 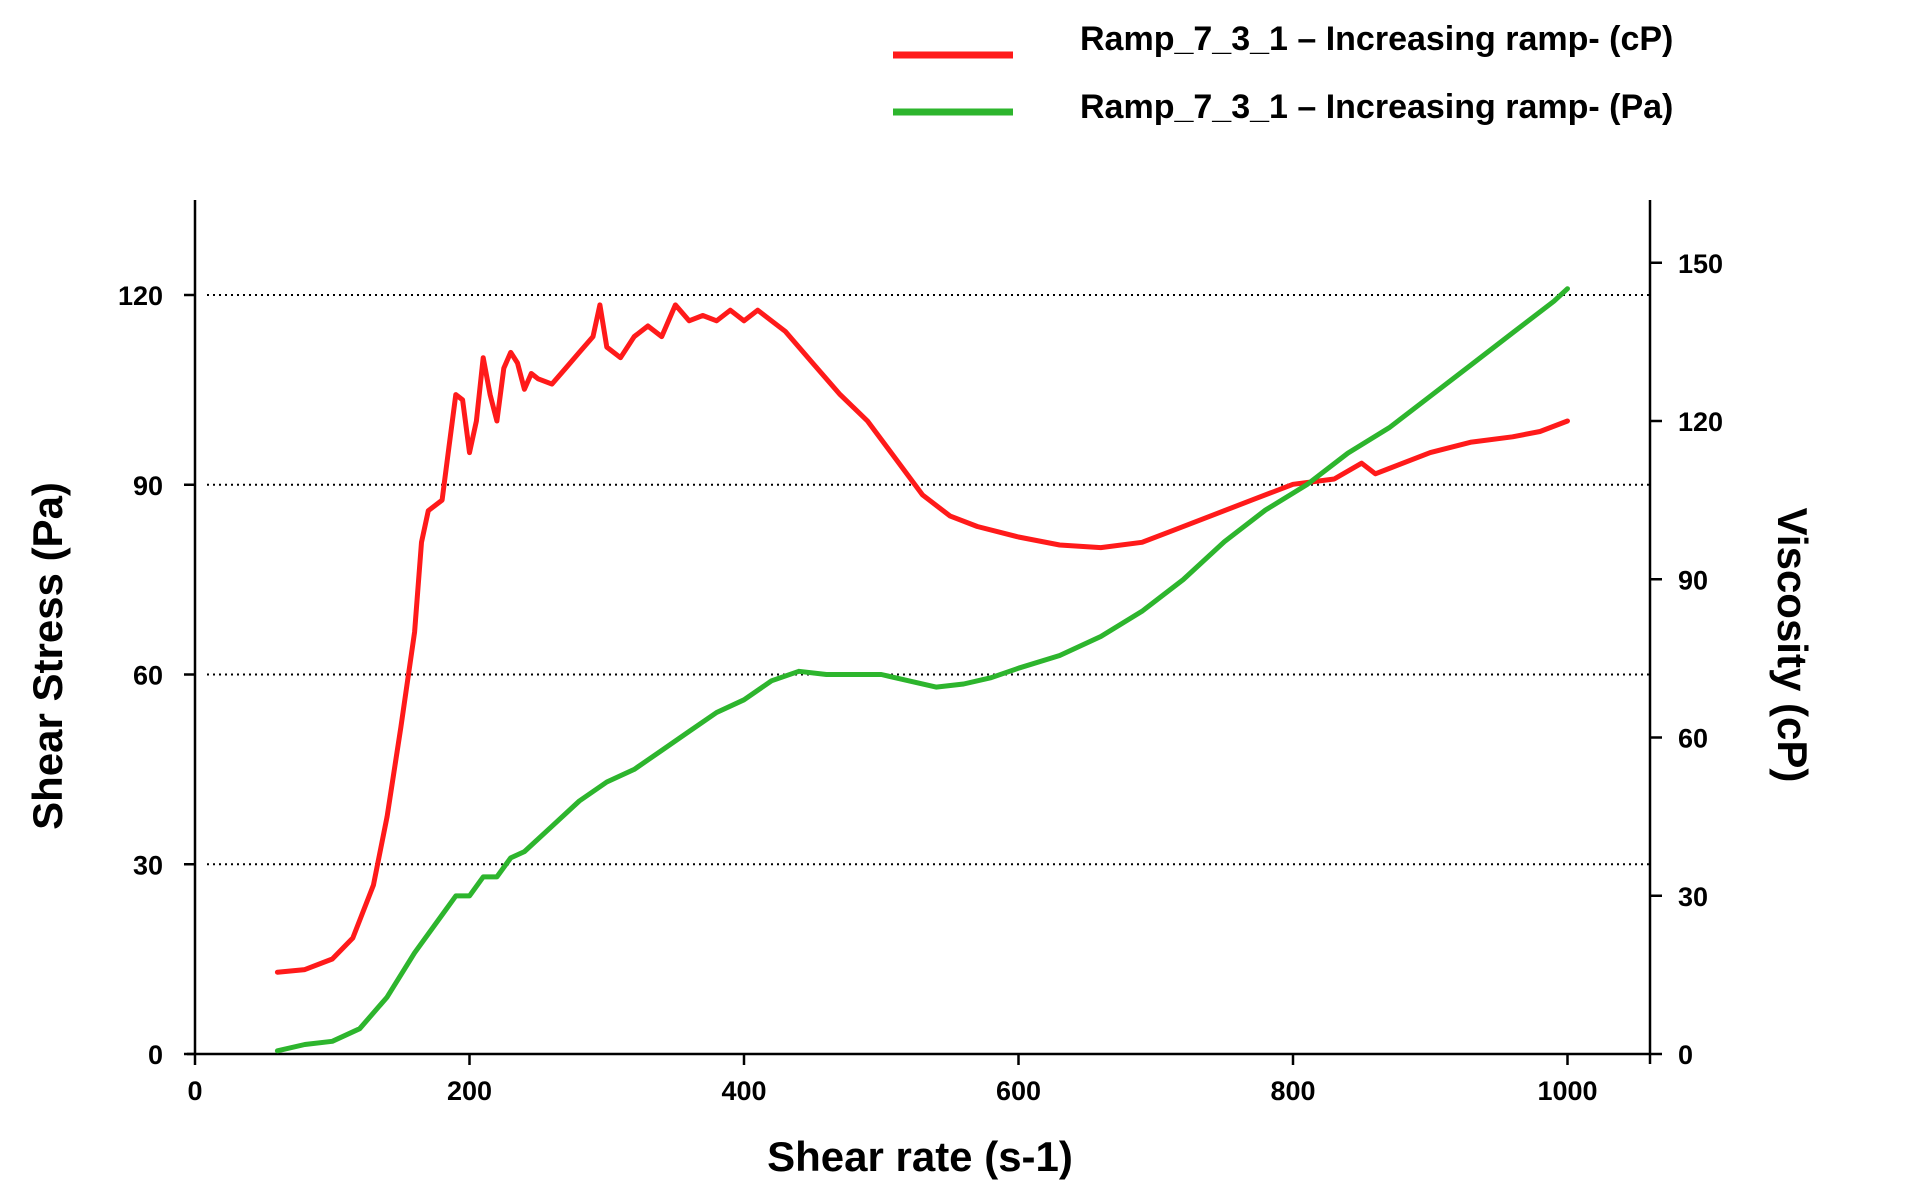 I want to click on left-y-tick-label-60: 60, so click(x=148, y=676).